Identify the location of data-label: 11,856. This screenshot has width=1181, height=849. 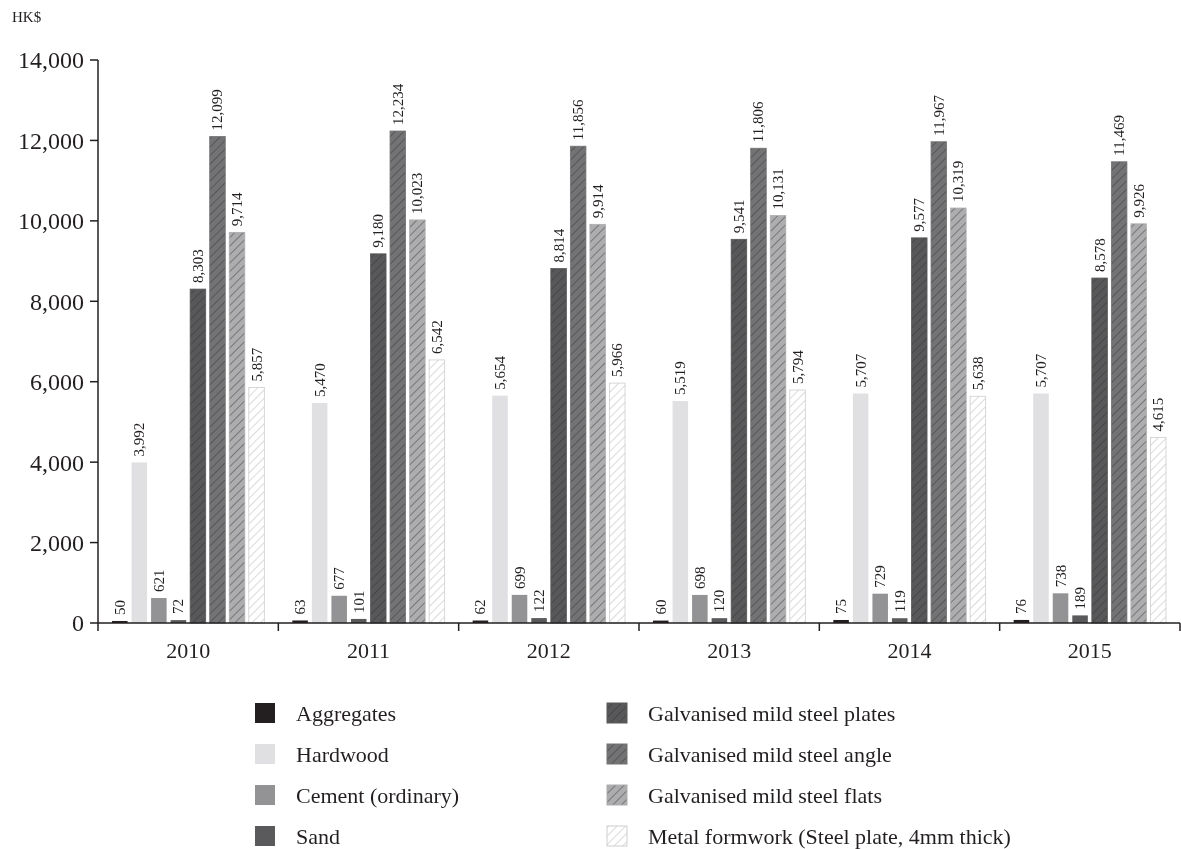
(578, 120).